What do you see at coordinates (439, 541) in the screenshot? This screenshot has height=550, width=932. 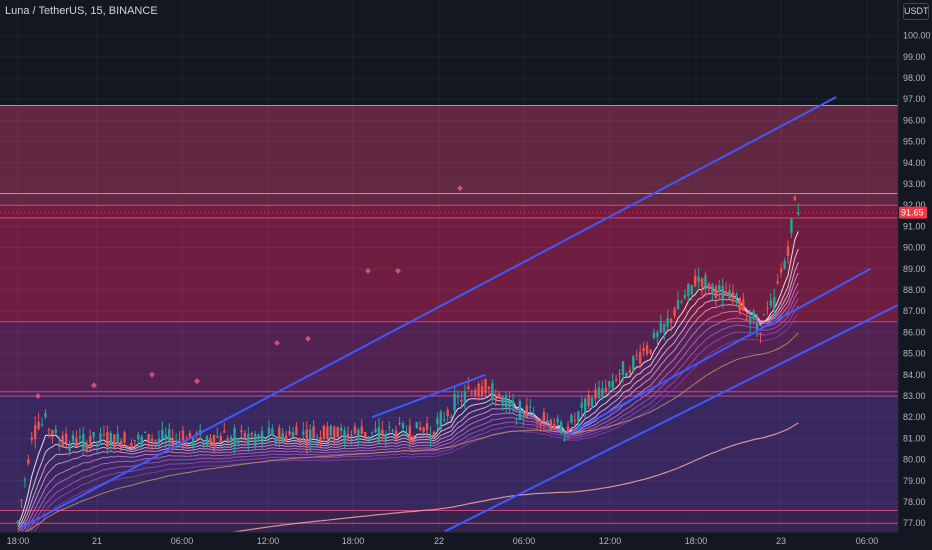 I see `time-tick-label: 22` at bounding box center [439, 541].